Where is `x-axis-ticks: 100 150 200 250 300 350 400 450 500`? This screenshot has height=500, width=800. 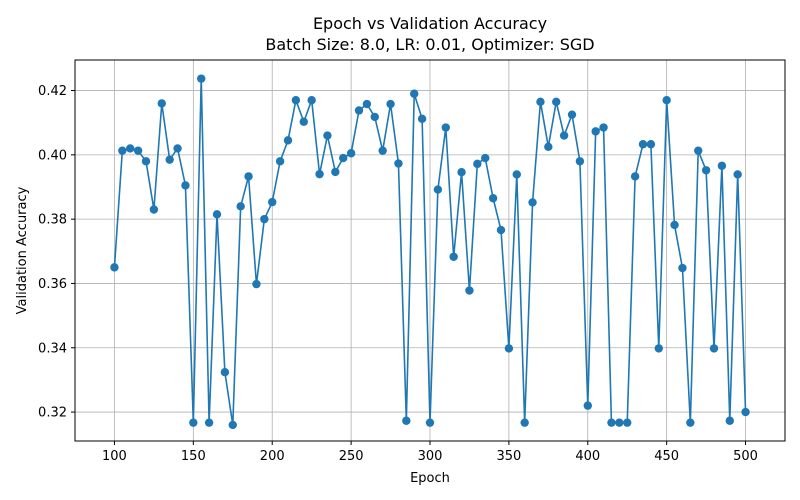
x-axis-ticks: 100 150 200 250 300 350 400 450 500 is located at coordinates (430, 452).